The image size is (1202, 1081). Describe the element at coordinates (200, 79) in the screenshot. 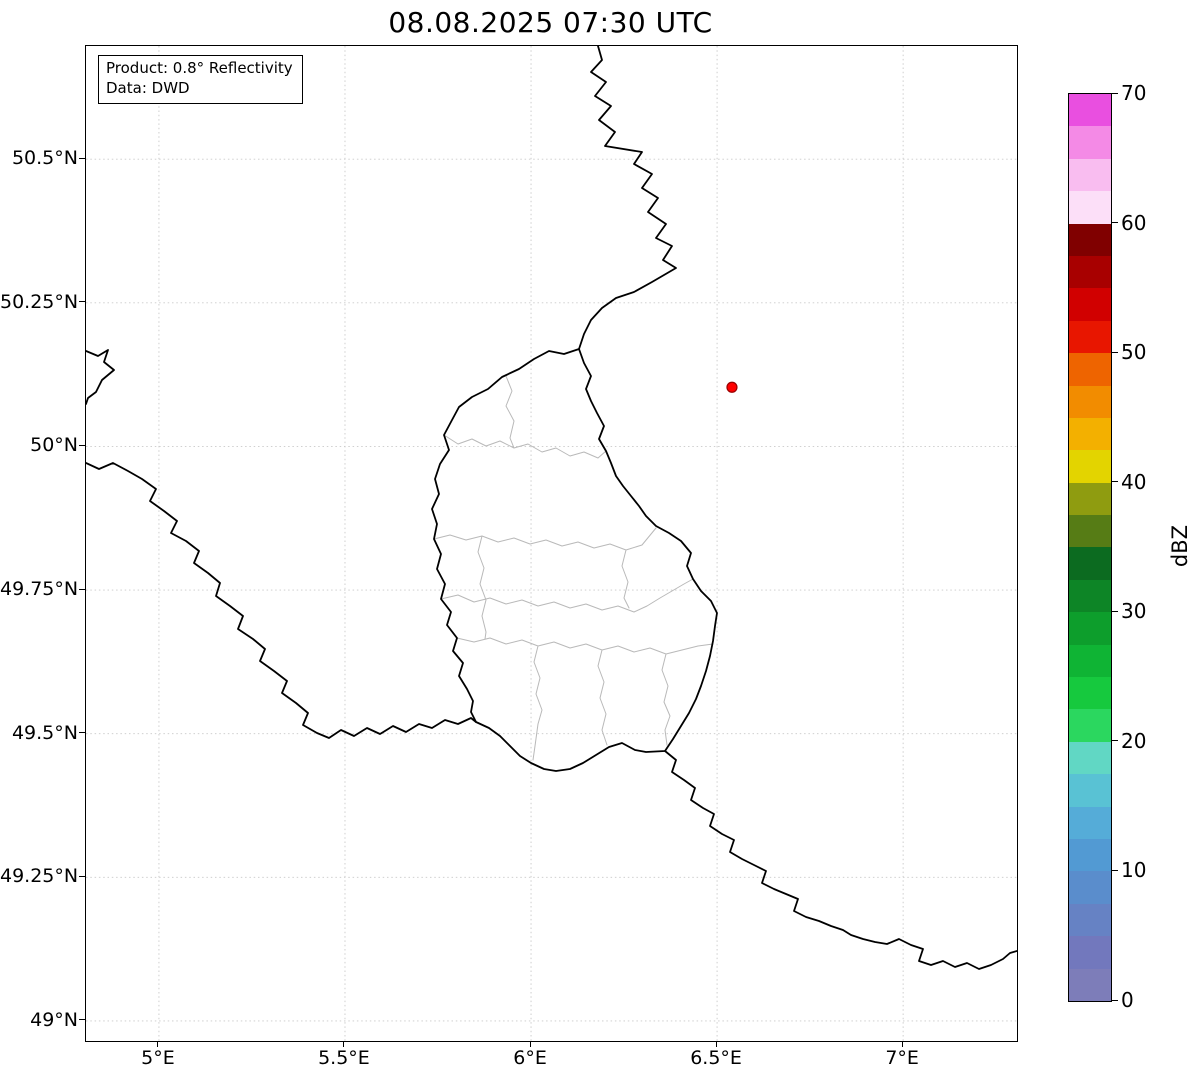

I see `product-info-box: Product: 0.8° Reflectivity Data: DWD` at that location.